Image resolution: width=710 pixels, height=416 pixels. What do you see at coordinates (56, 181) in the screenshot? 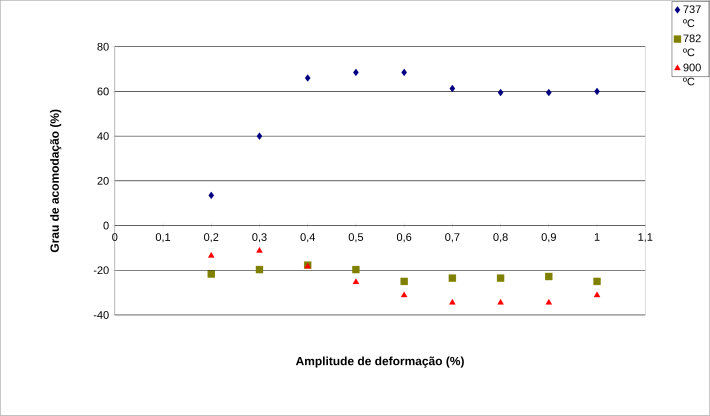
I see `y-axis-title: Grau de acomodação (%)` at bounding box center [56, 181].